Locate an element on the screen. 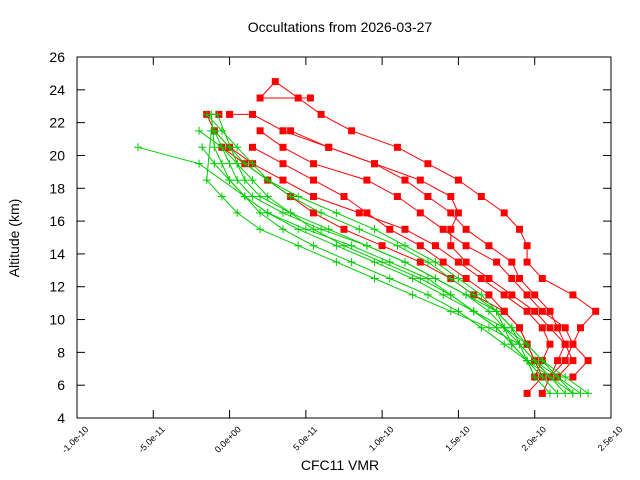  x-tick-label: 5.0e-11 is located at coordinates (305, 438).